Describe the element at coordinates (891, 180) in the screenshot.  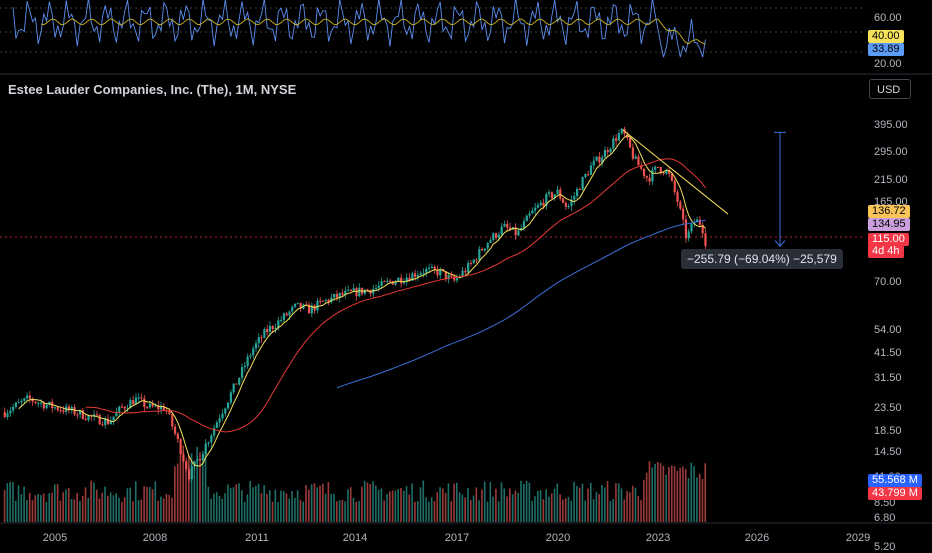
I see `price-axis-label: 215.00` at that location.